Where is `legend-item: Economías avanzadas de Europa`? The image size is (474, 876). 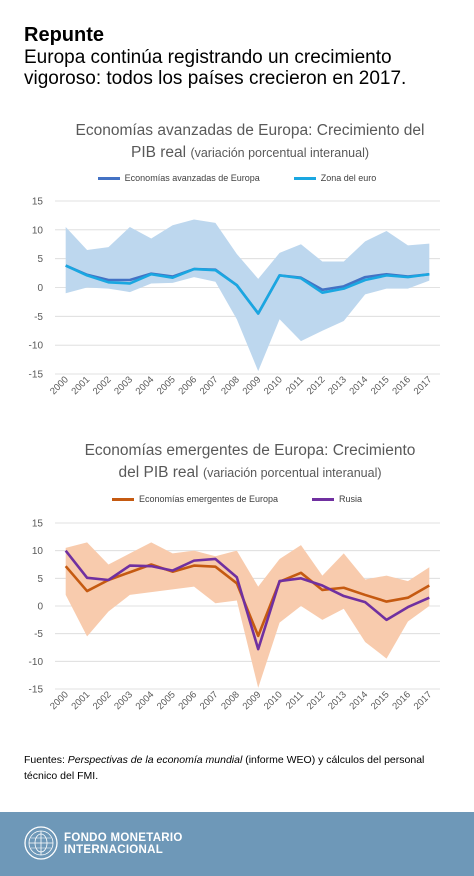
legend-item: Economías avanzadas de Europa is located at coordinates (178, 178).